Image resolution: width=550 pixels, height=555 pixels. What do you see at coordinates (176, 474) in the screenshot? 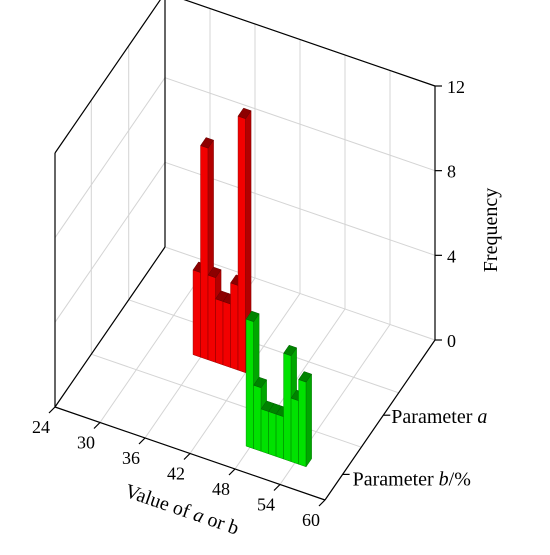
I see `x-tick-label: 42` at bounding box center [176, 474].